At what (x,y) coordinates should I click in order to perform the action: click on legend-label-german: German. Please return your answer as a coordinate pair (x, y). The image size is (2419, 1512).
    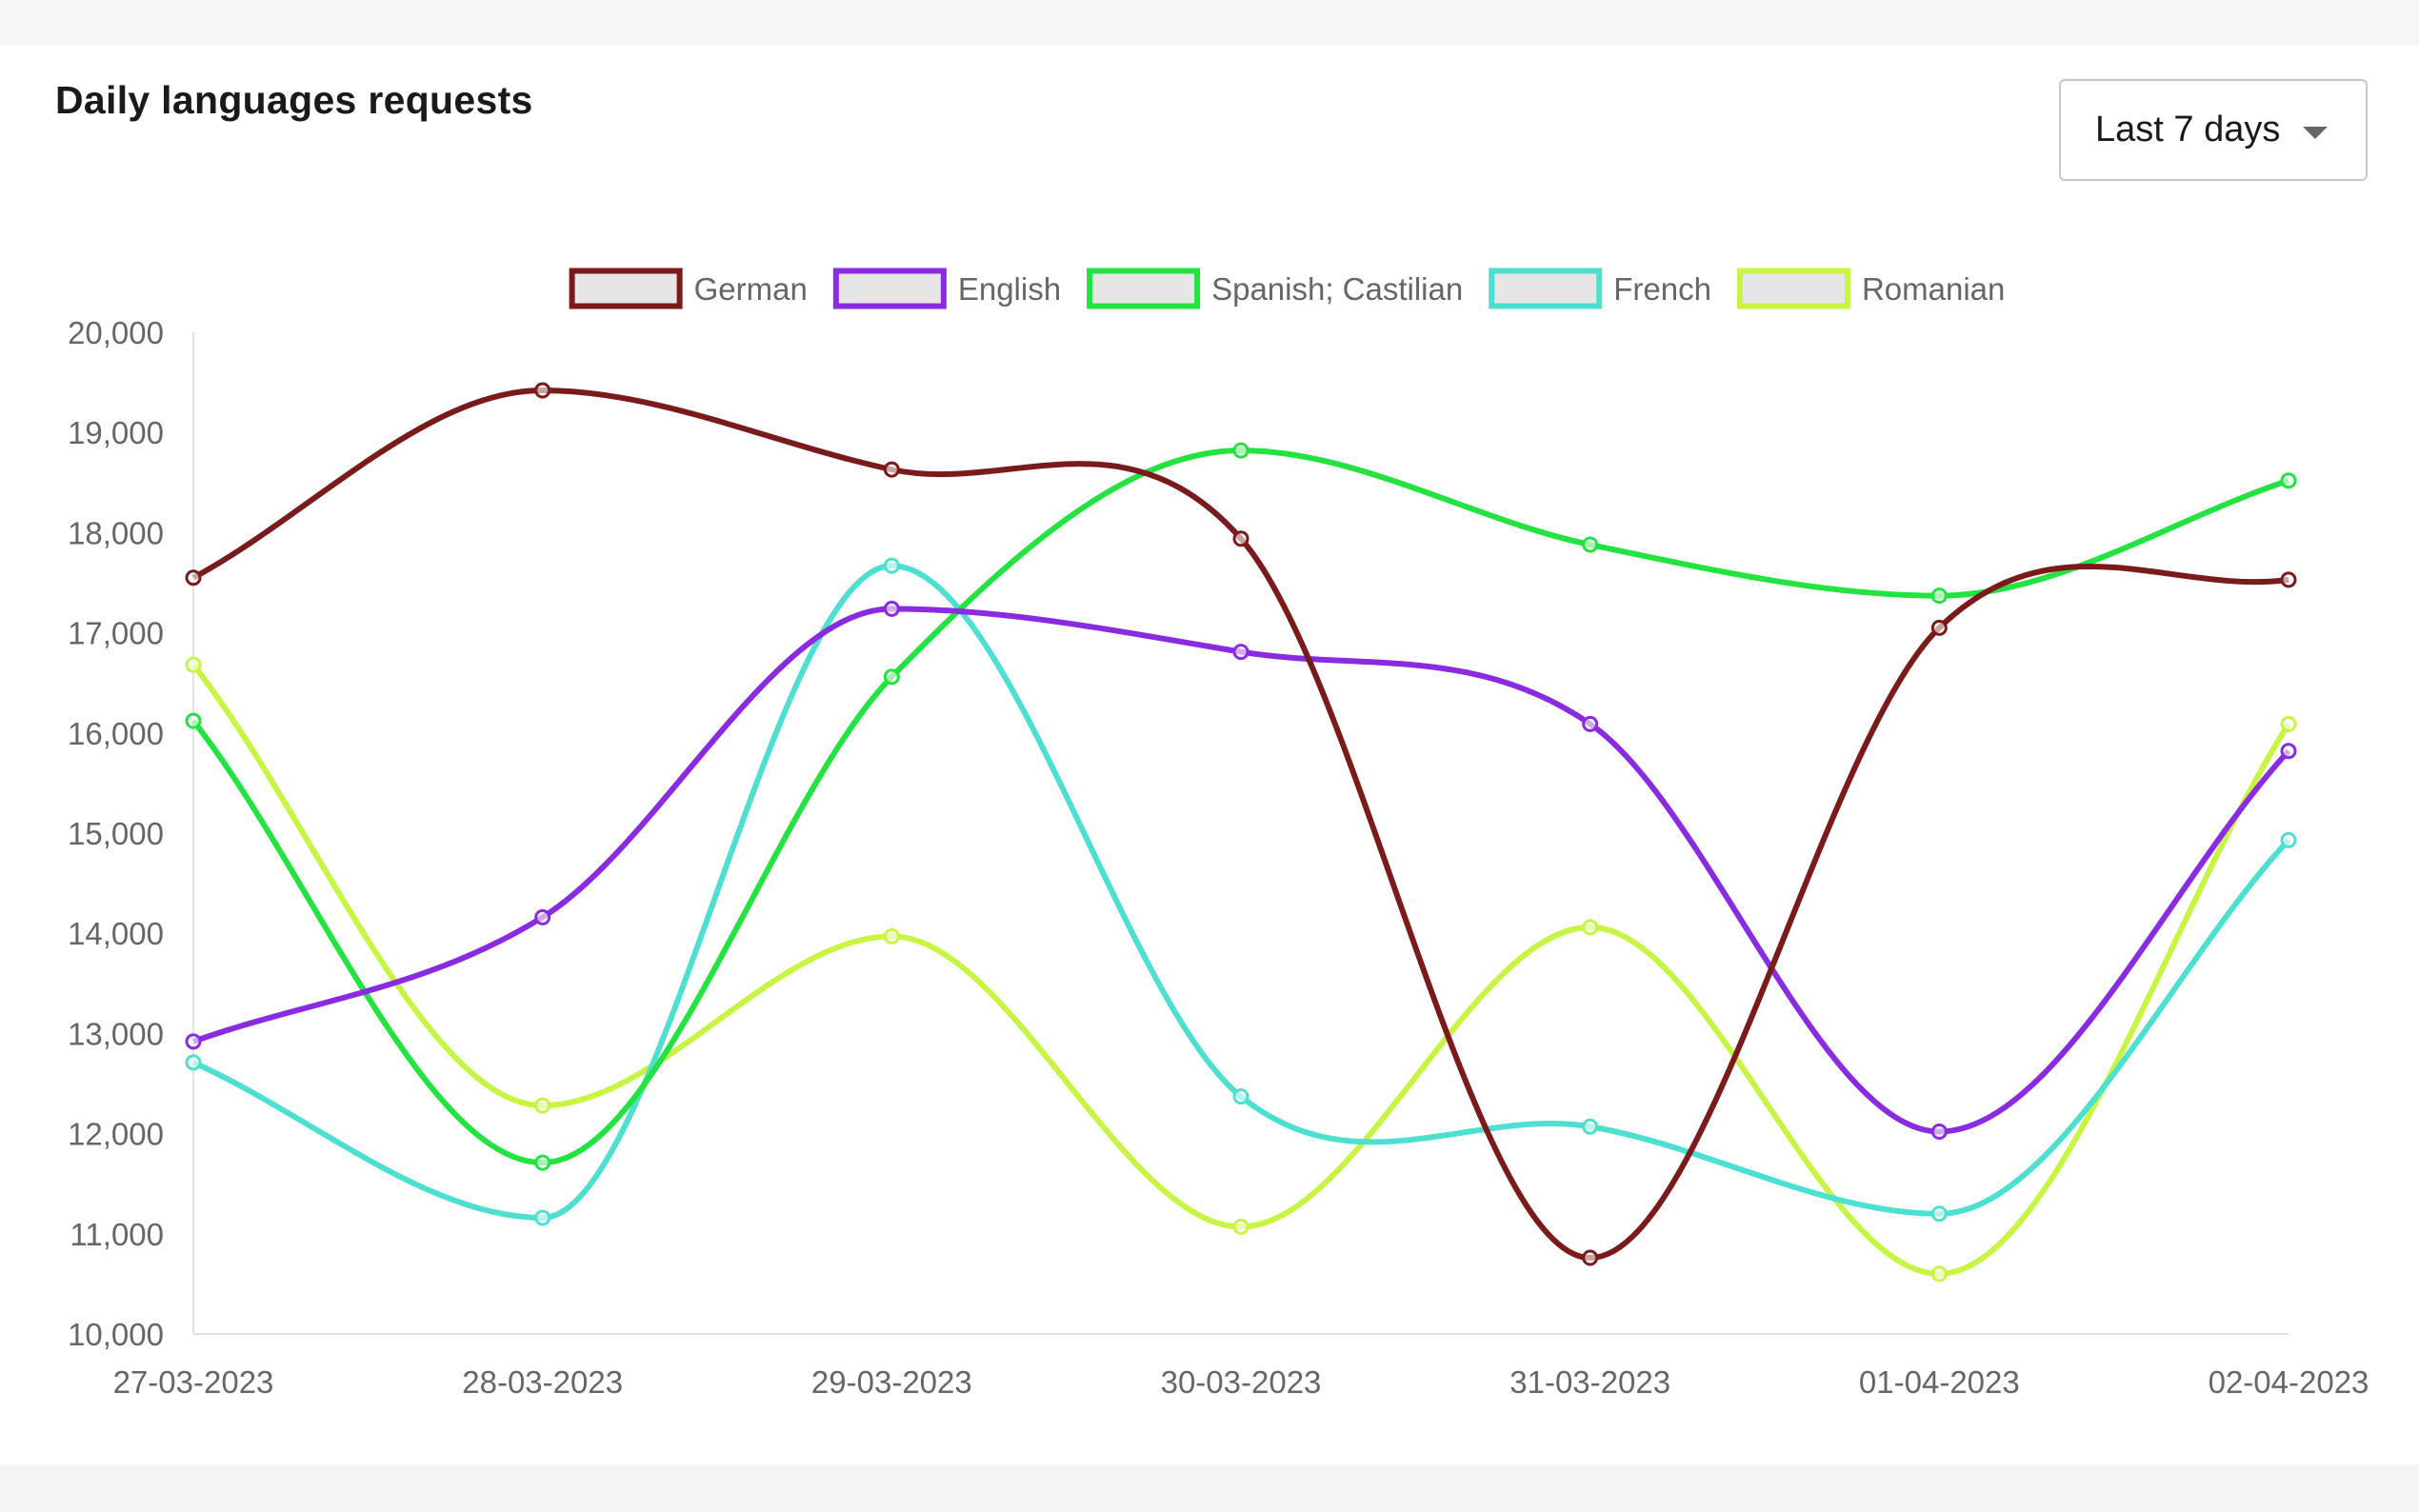
    Looking at the image, I should click on (751, 289).